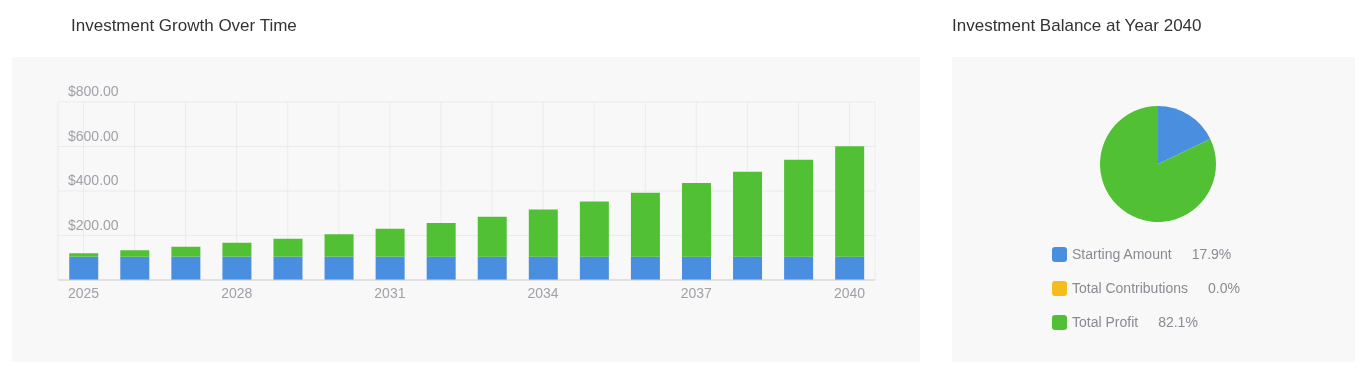 Image resolution: width=1366 pixels, height=381 pixels. I want to click on x-tick-label: 2034, so click(543, 292).